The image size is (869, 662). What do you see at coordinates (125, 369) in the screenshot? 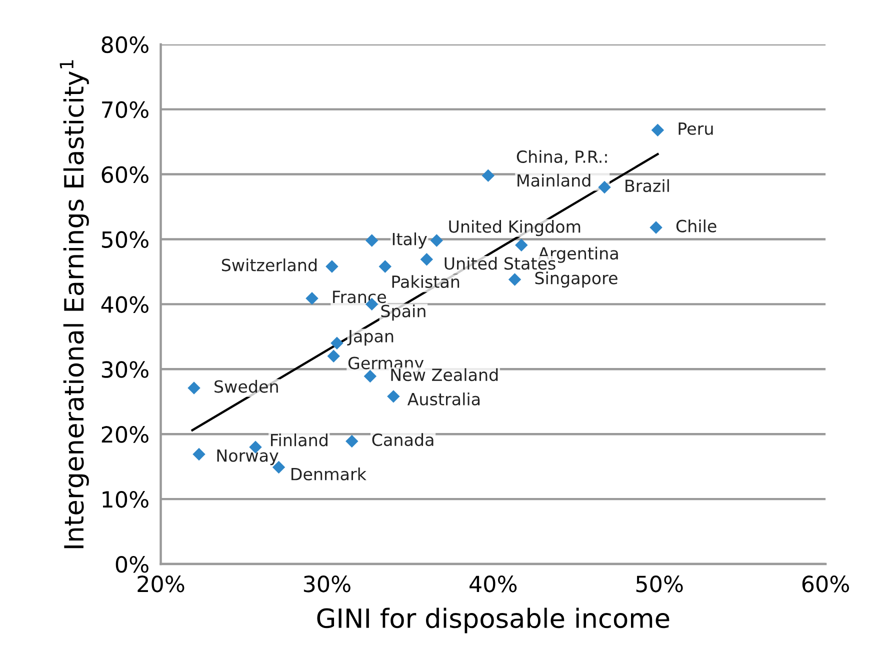
I see `y-tick-label: 30%` at bounding box center [125, 369].